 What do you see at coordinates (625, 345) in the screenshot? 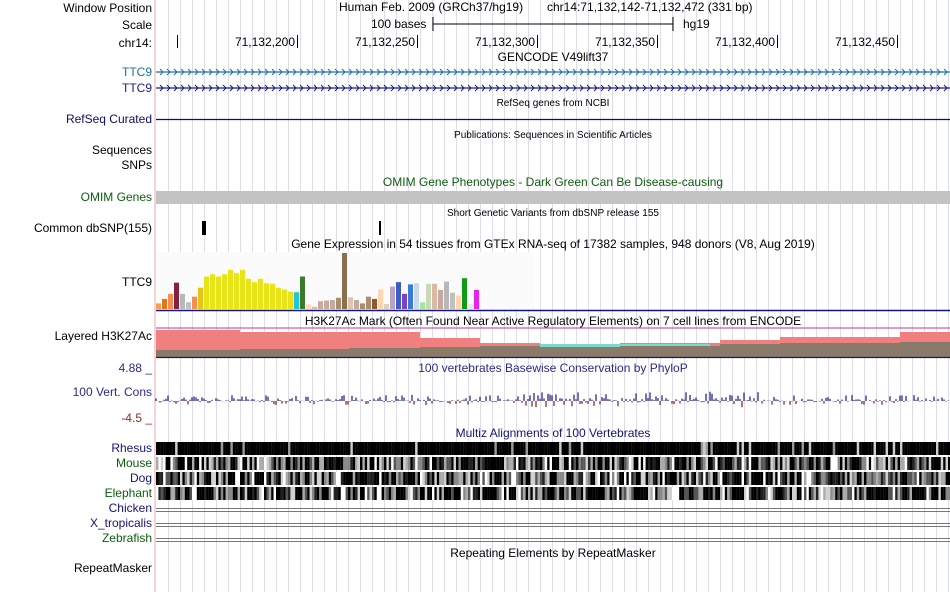
I see `h3k27ac-teal-layer` at bounding box center [625, 345].